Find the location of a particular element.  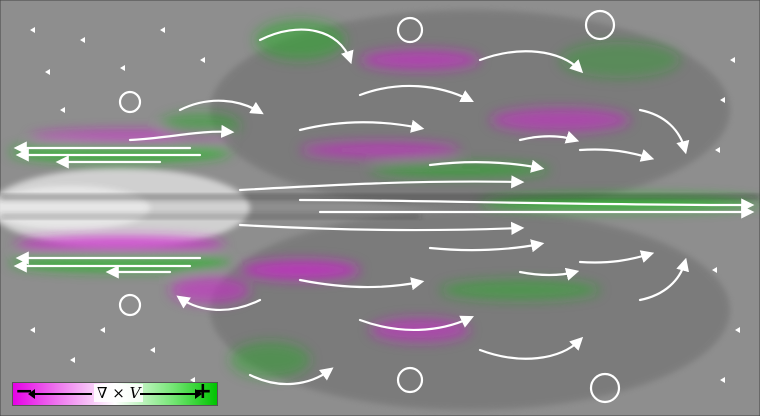

colorbar-plus-label: + is located at coordinates (202, 391).